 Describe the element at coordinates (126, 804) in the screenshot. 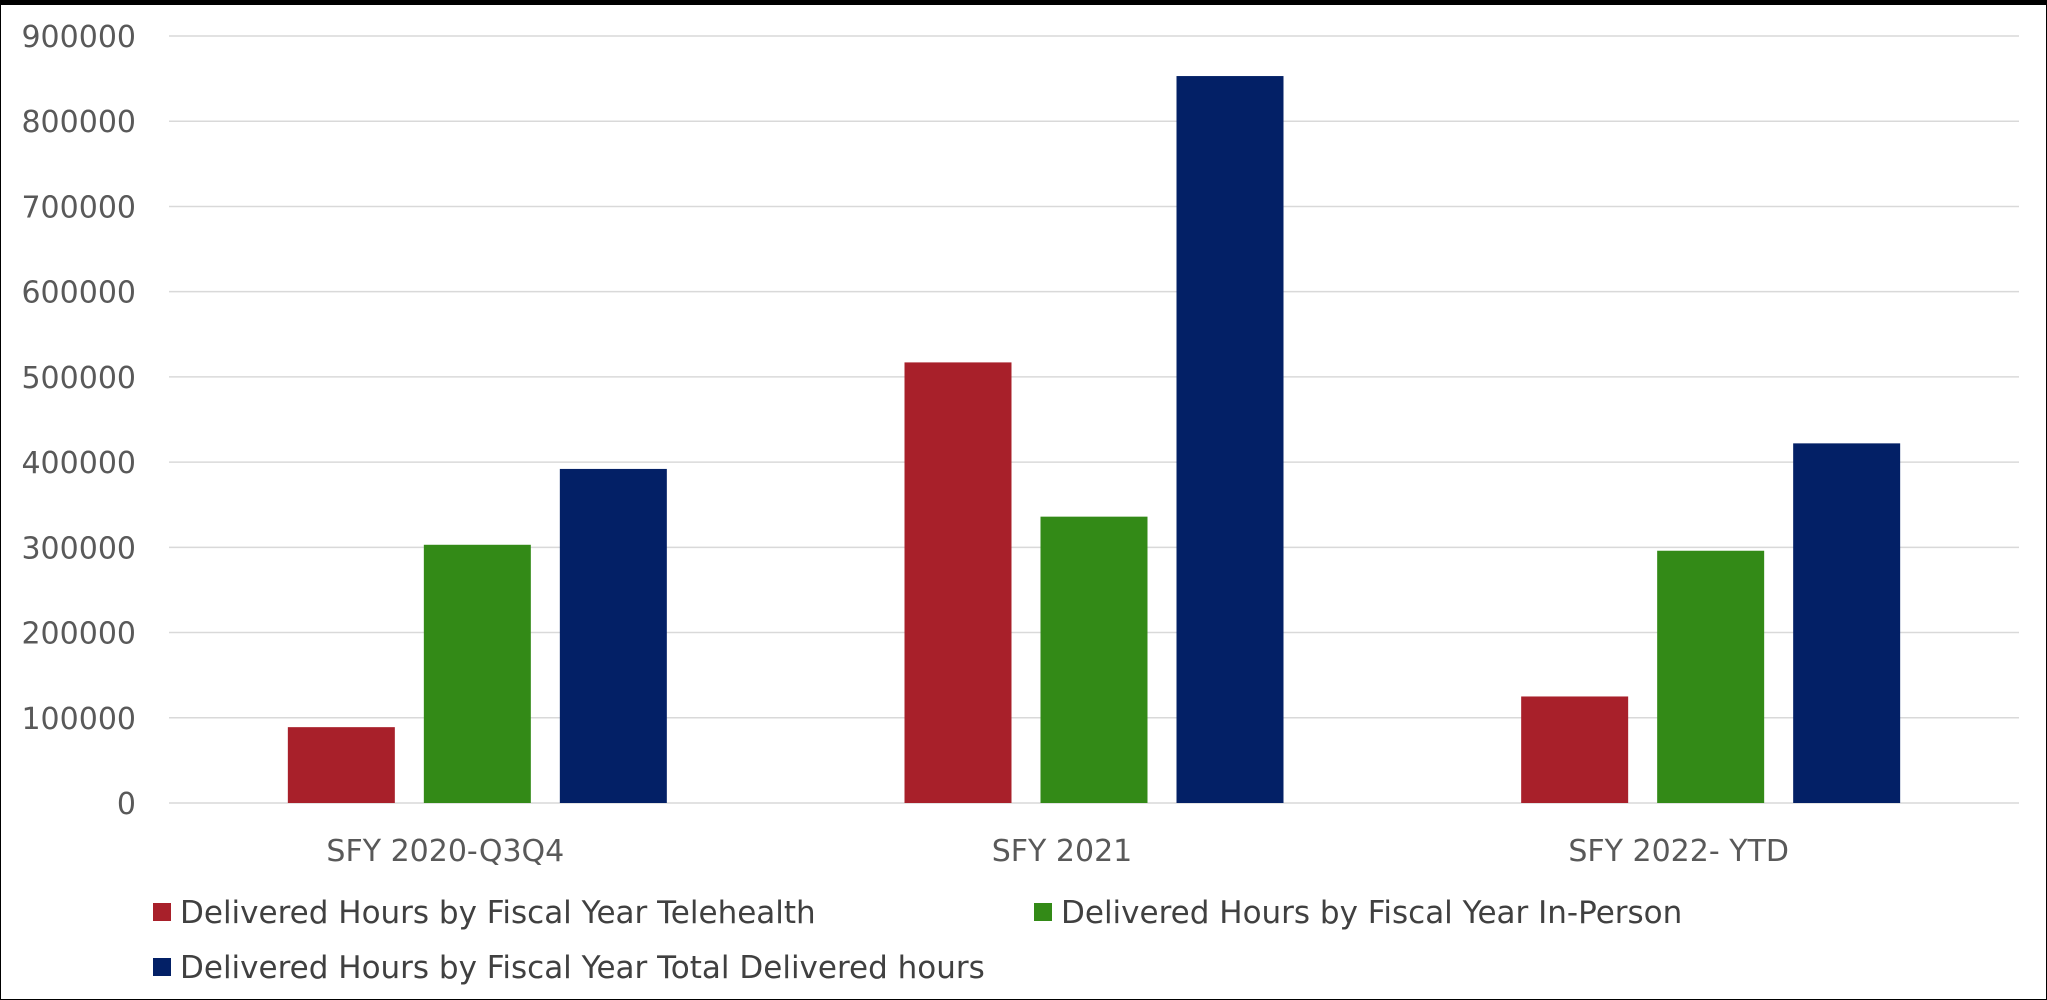

I see `y-tick-label: 0` at that location.